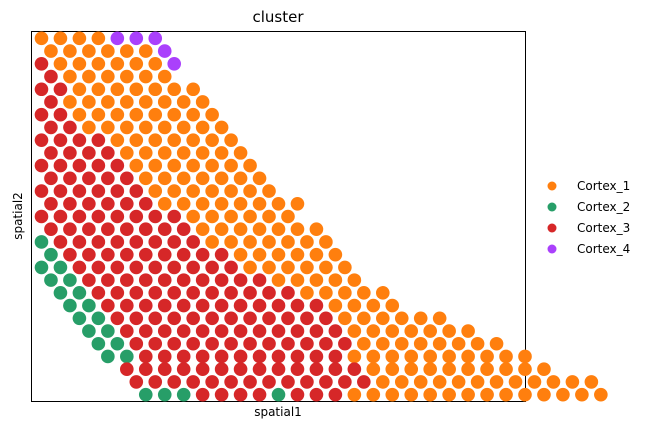 Image resolution: width=654 pixels, height=431 pixels. I want to click on legend-label-1: Cortex_1, so click(603, 186).